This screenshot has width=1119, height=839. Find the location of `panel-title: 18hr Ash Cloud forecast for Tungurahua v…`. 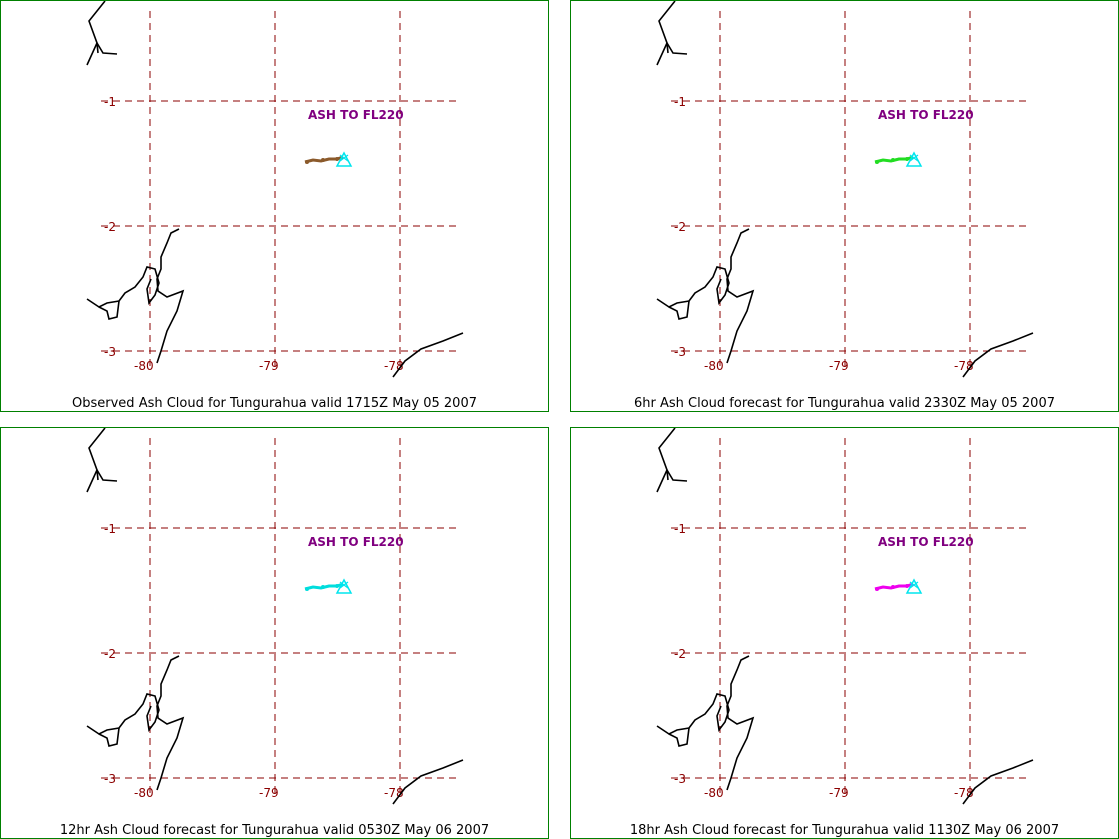

panel-title: 18hr Ash Cloud forecast for Tungurahua v… is located at coordinates (844, 830).